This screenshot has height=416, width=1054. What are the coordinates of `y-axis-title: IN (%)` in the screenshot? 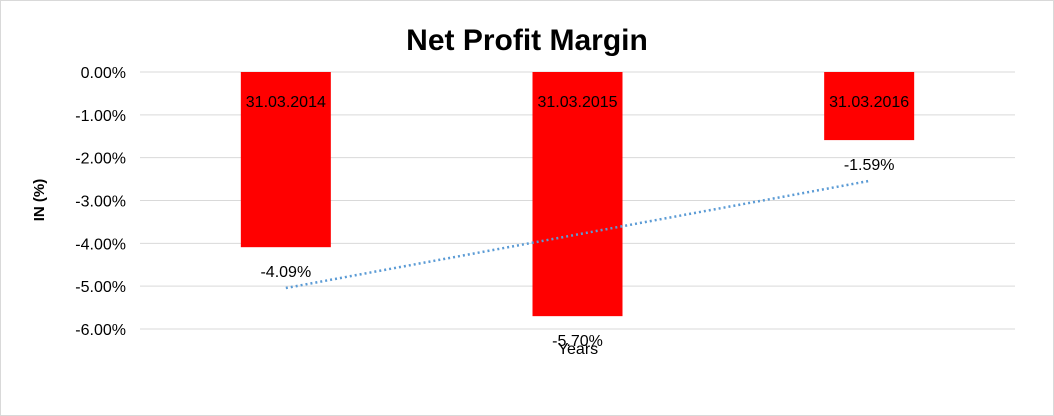 It's located at (39, 200).